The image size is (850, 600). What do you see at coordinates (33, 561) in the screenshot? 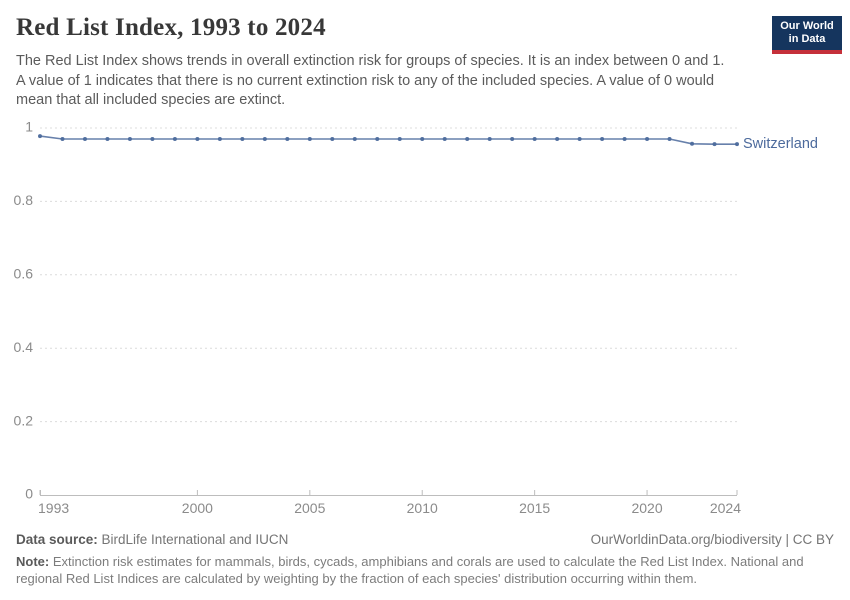
I see `note-label: Note:` at bounding box center [33, 561].